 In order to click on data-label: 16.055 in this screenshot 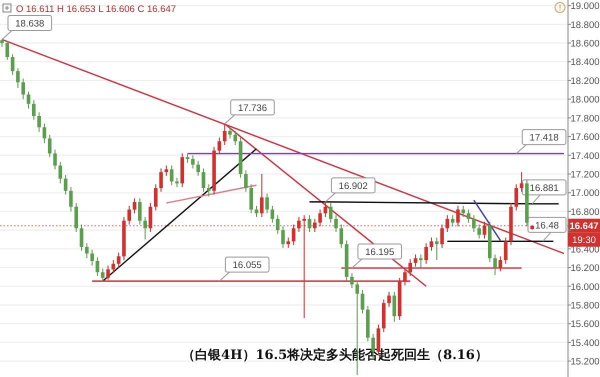, I will do `click(247, 266)`.